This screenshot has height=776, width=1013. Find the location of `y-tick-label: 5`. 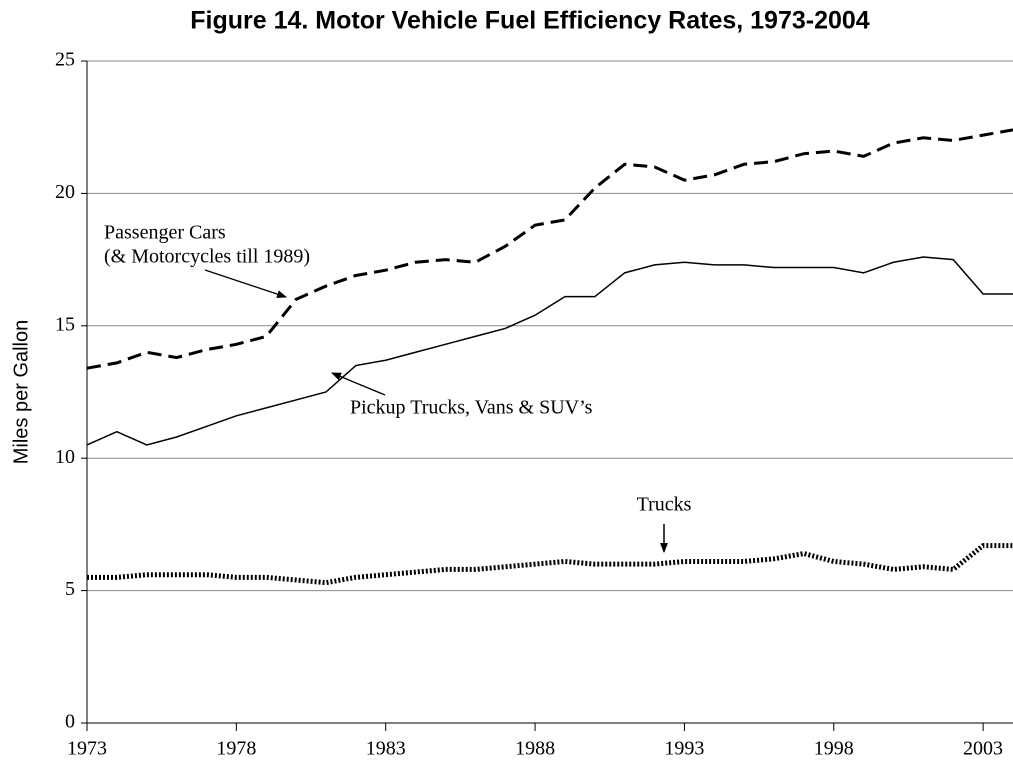

y-tick-label: 5 is located at coordinates (70, 589).